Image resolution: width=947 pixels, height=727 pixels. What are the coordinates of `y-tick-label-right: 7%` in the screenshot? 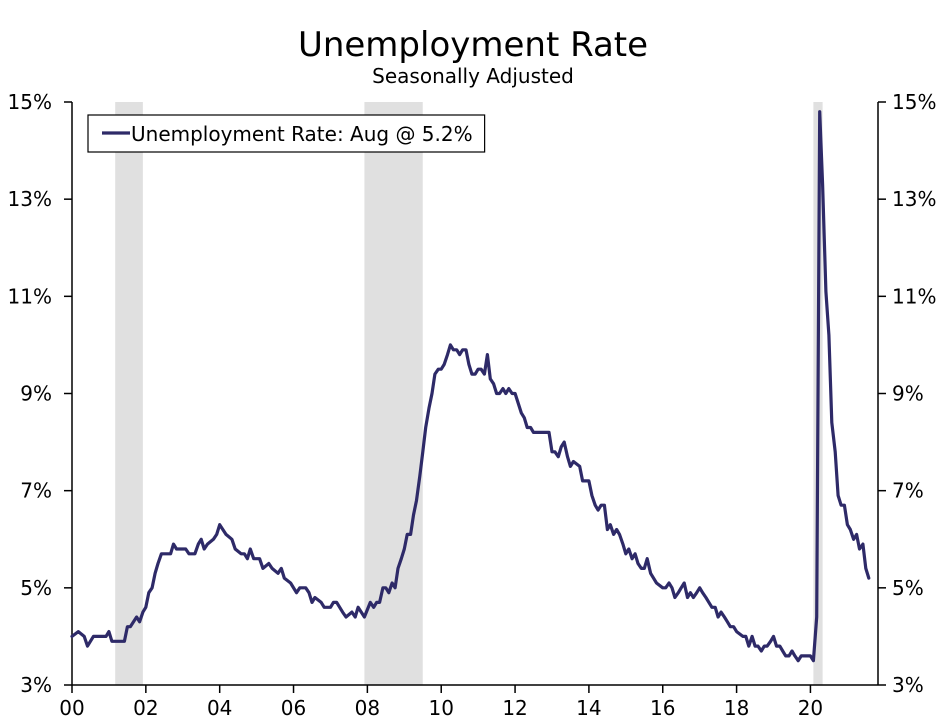 It's located at (908, 491).